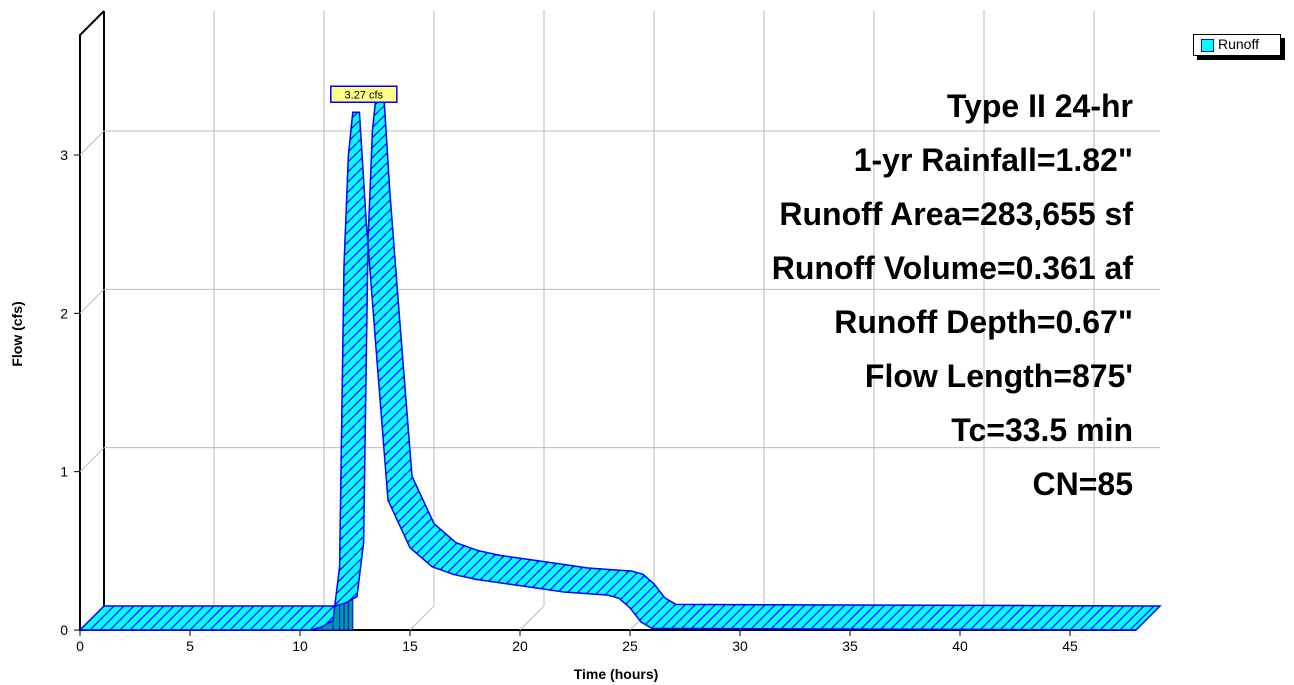 This screenshot has width=1294, height=685. Describe the element at coordinates (80, 646) in the screenshot. I see `x-tick-label: 0` at that location.